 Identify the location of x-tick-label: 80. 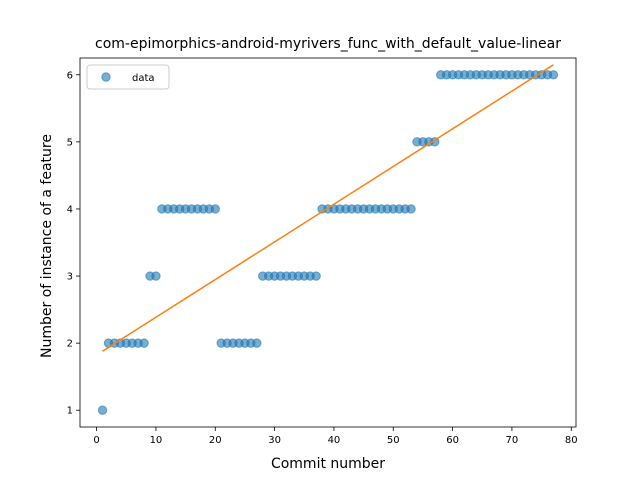
(571, 440).